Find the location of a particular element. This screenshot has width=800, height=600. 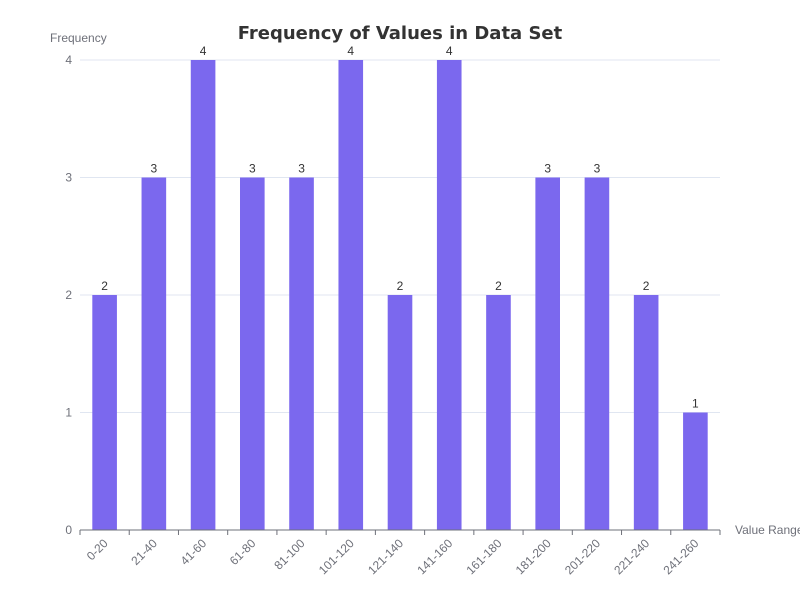

x-tick-label: 121-140 is located at coordinates (385, 556).